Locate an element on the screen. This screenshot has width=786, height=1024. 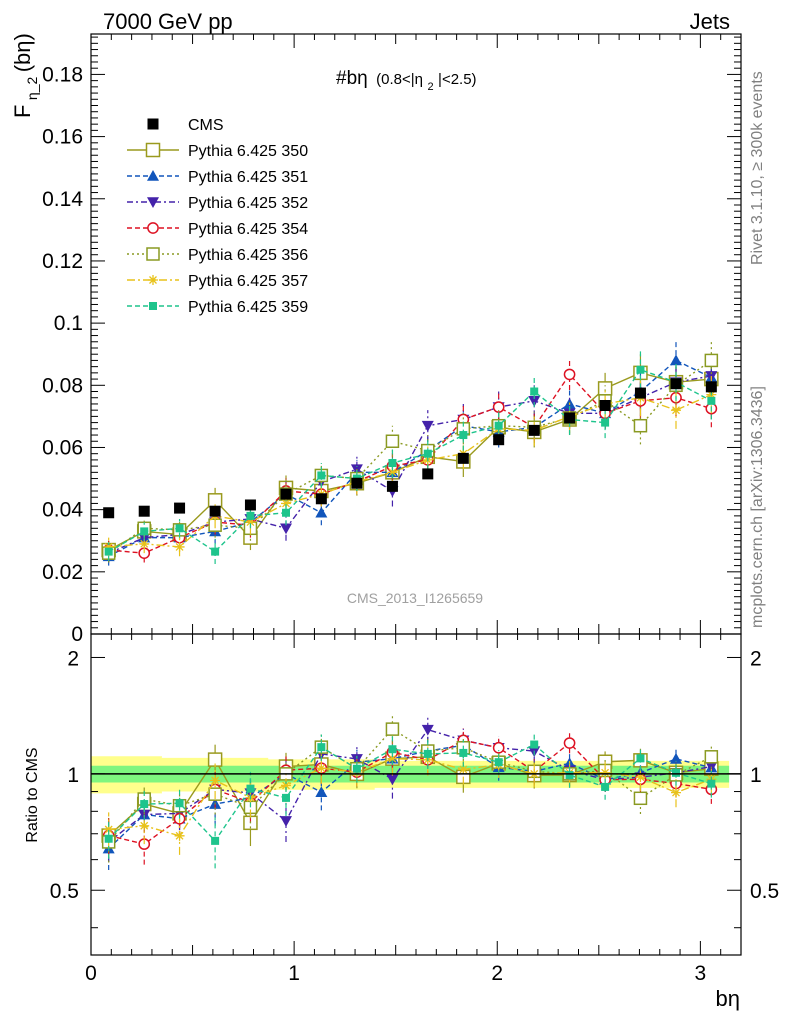
y-tick-label: 0.04 is located at coordinates (62, 510).